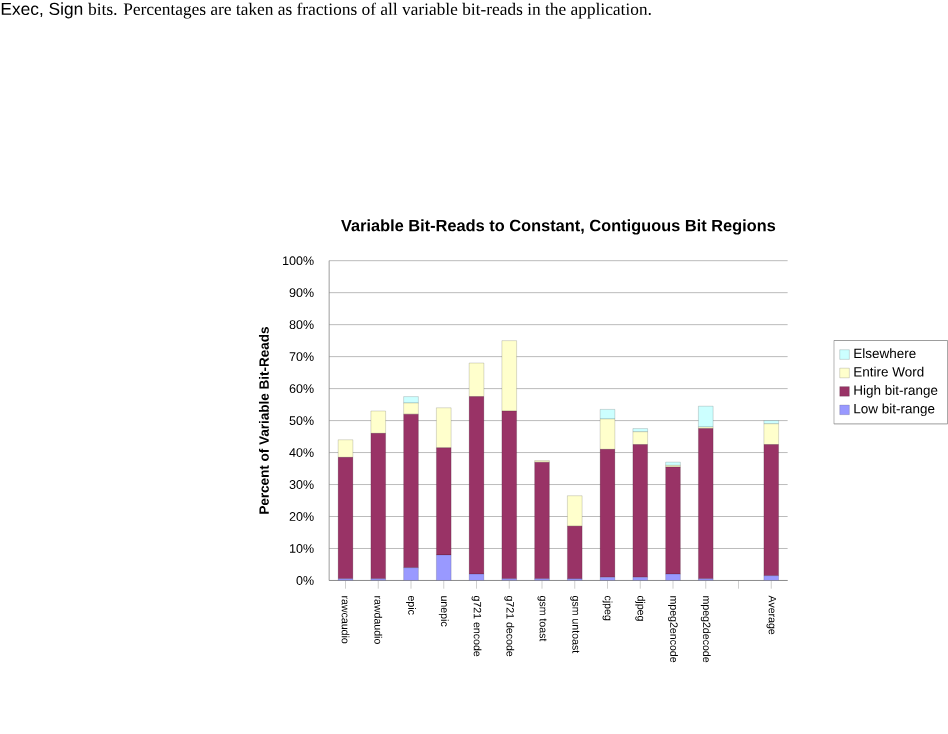 This screenshot has height=734, width=948. I want to click on text: bits. Percentages are taken as fractions of all variable bit-reads in the application., so click(369, 10).